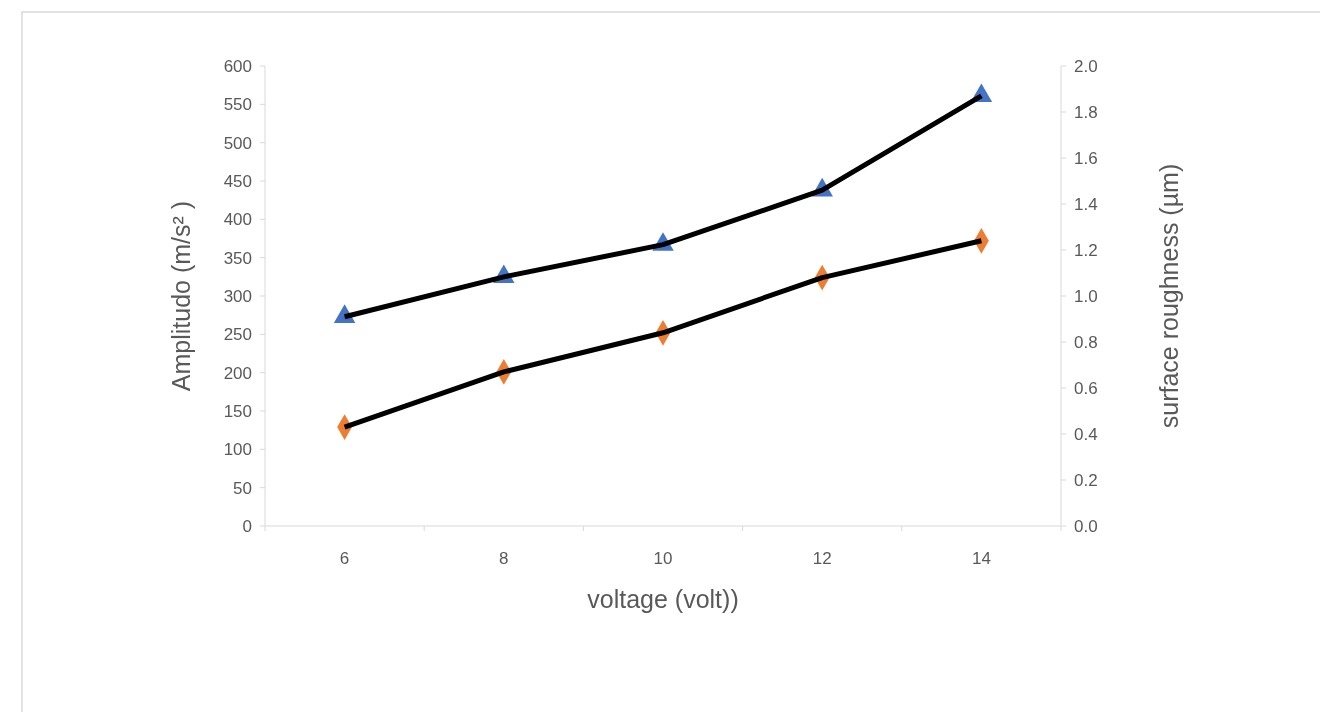 The width and height of the screenshot is (1328, 720). Describe the element at coordinates (237, 335) in the screenshot. I see `y-tick-label: 250` at that location.